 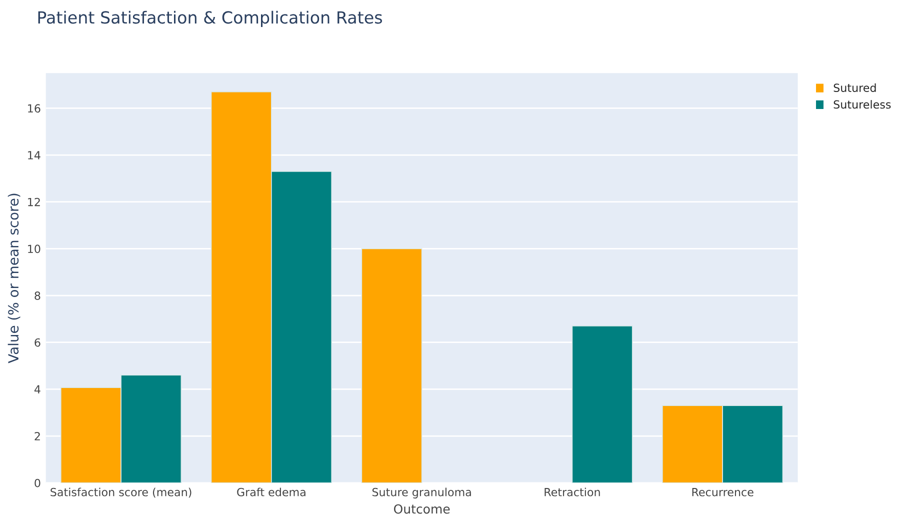 I want to click on x-tick-label: Graft edema, so click(x=271, y=492).